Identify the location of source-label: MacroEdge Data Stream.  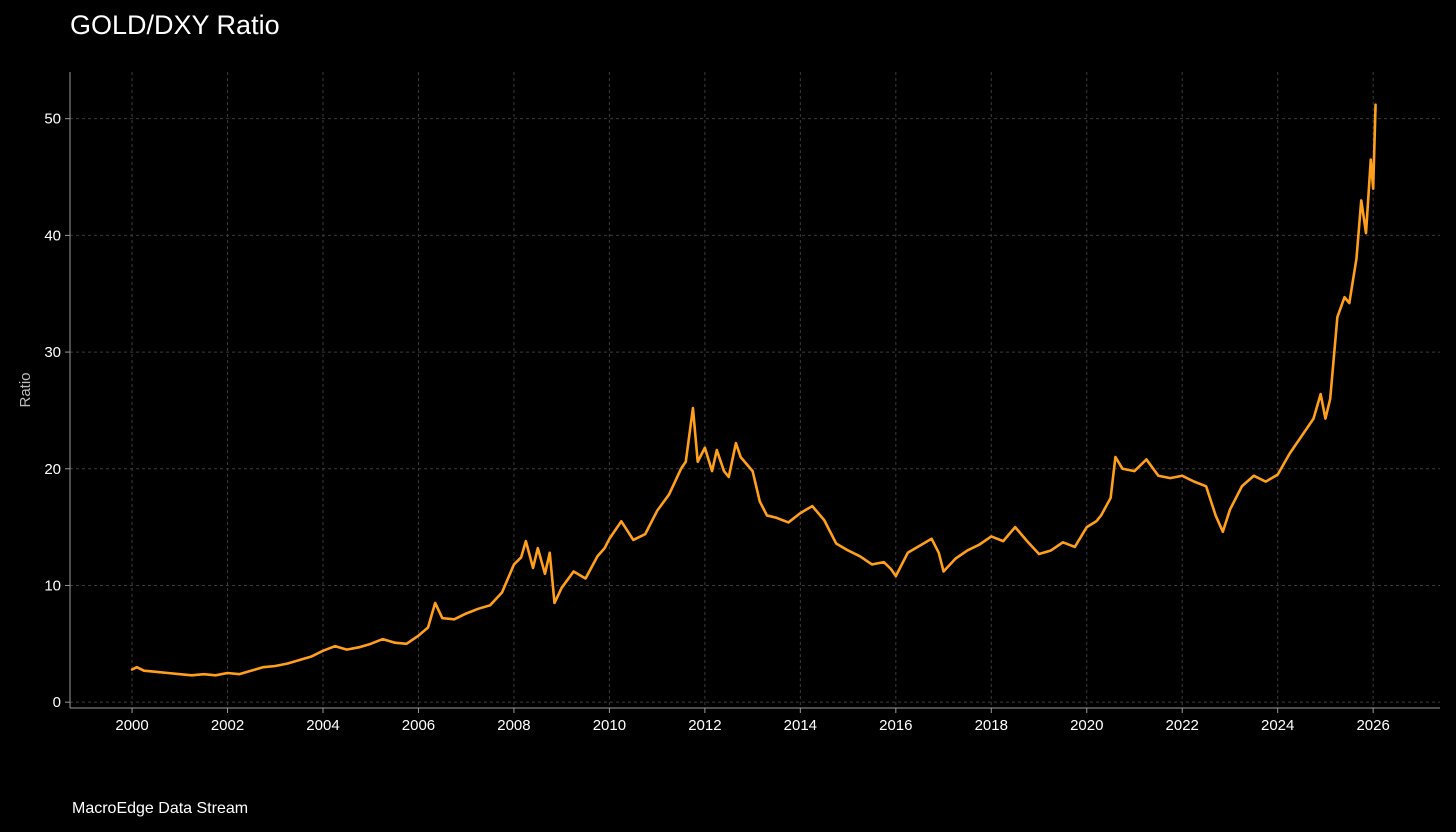
(160, 808).